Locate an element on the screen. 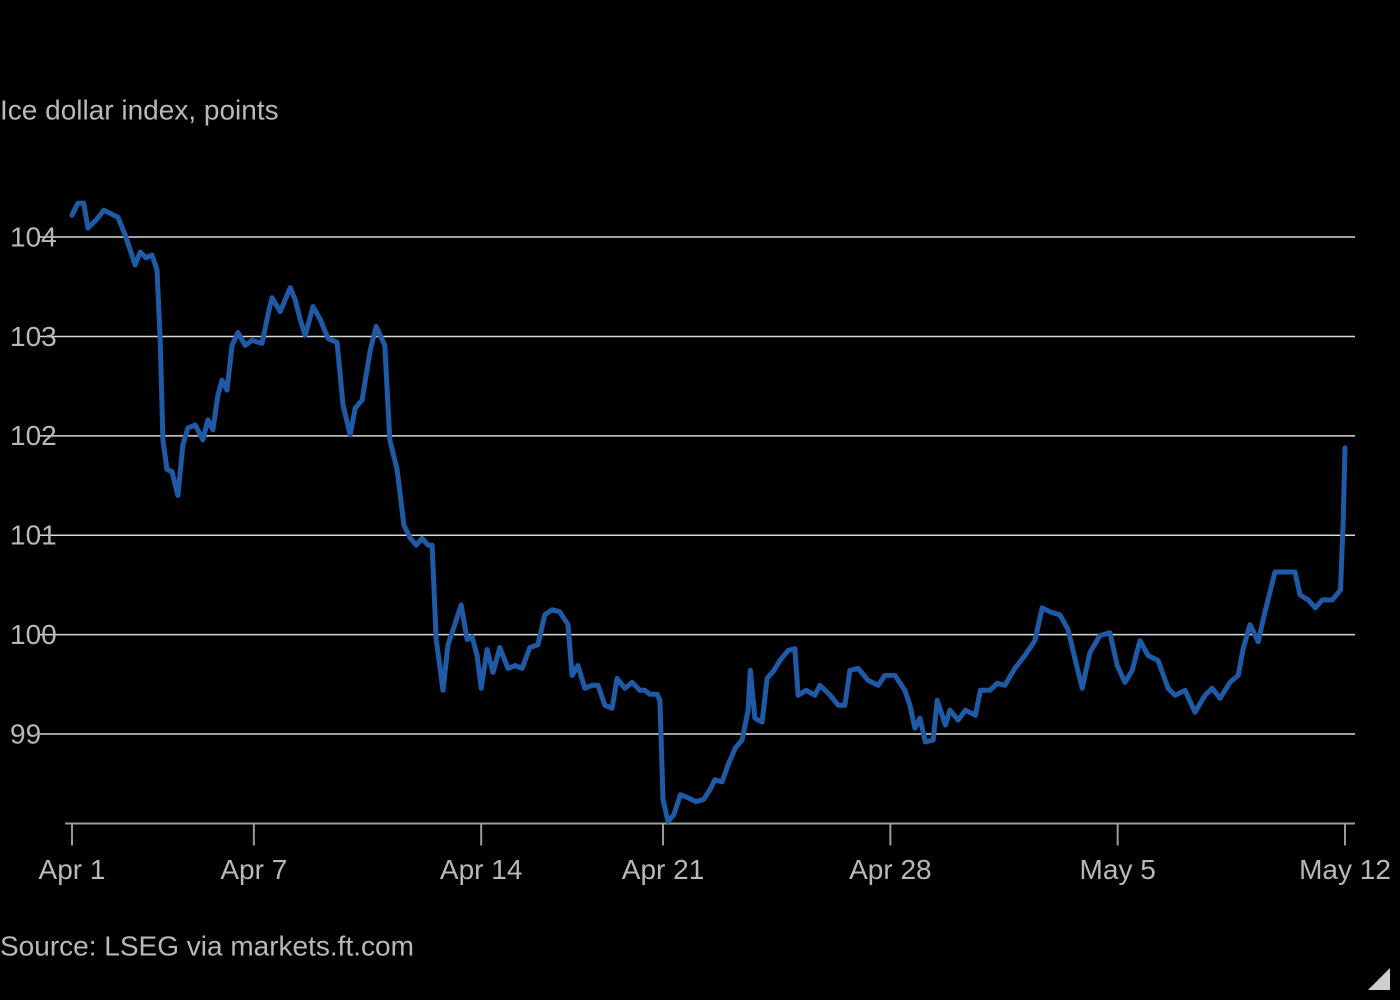 The height and width of the screenshot is (1000, 1400). x-tick-label: May 5 is located at coordinates (1118, 869).